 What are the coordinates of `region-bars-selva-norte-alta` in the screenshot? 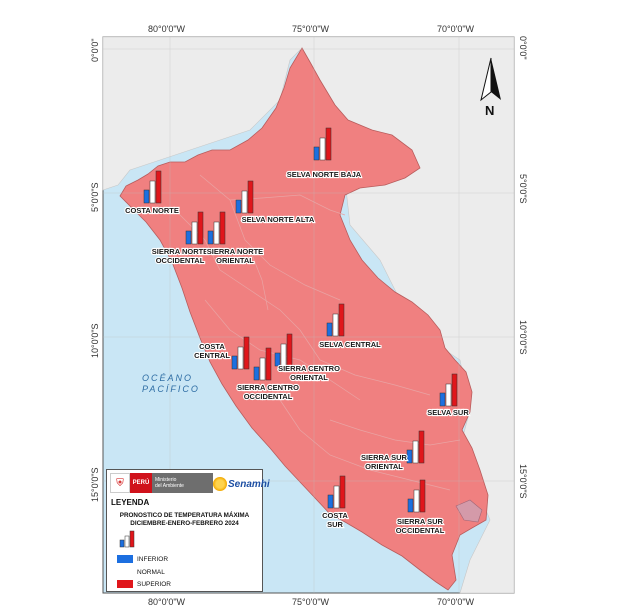 It's located at (244, 197).